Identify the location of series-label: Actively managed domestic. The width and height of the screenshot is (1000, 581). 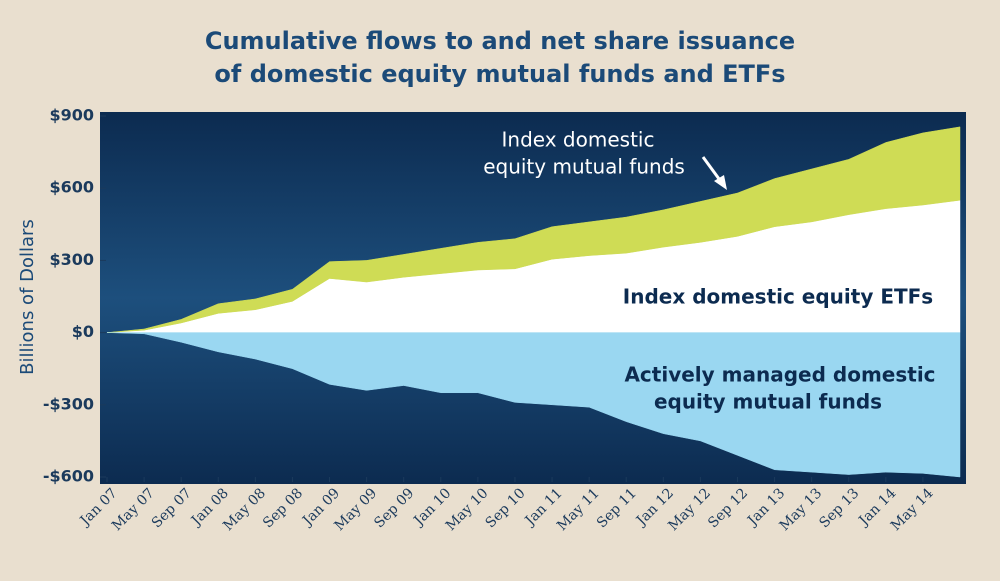
(779, 375).